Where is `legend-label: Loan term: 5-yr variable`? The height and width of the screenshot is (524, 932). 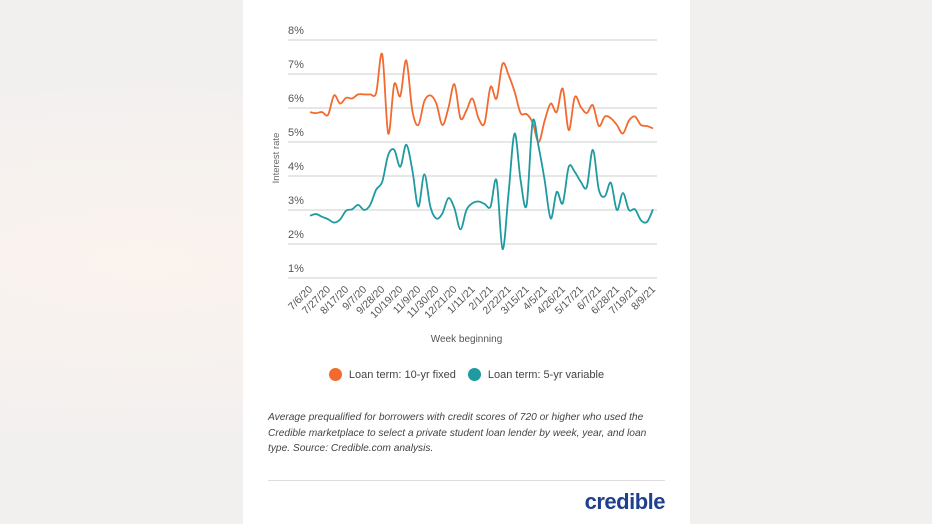 legend-label: Loan term: 5-yr variable is located at coordinates (546, 374).